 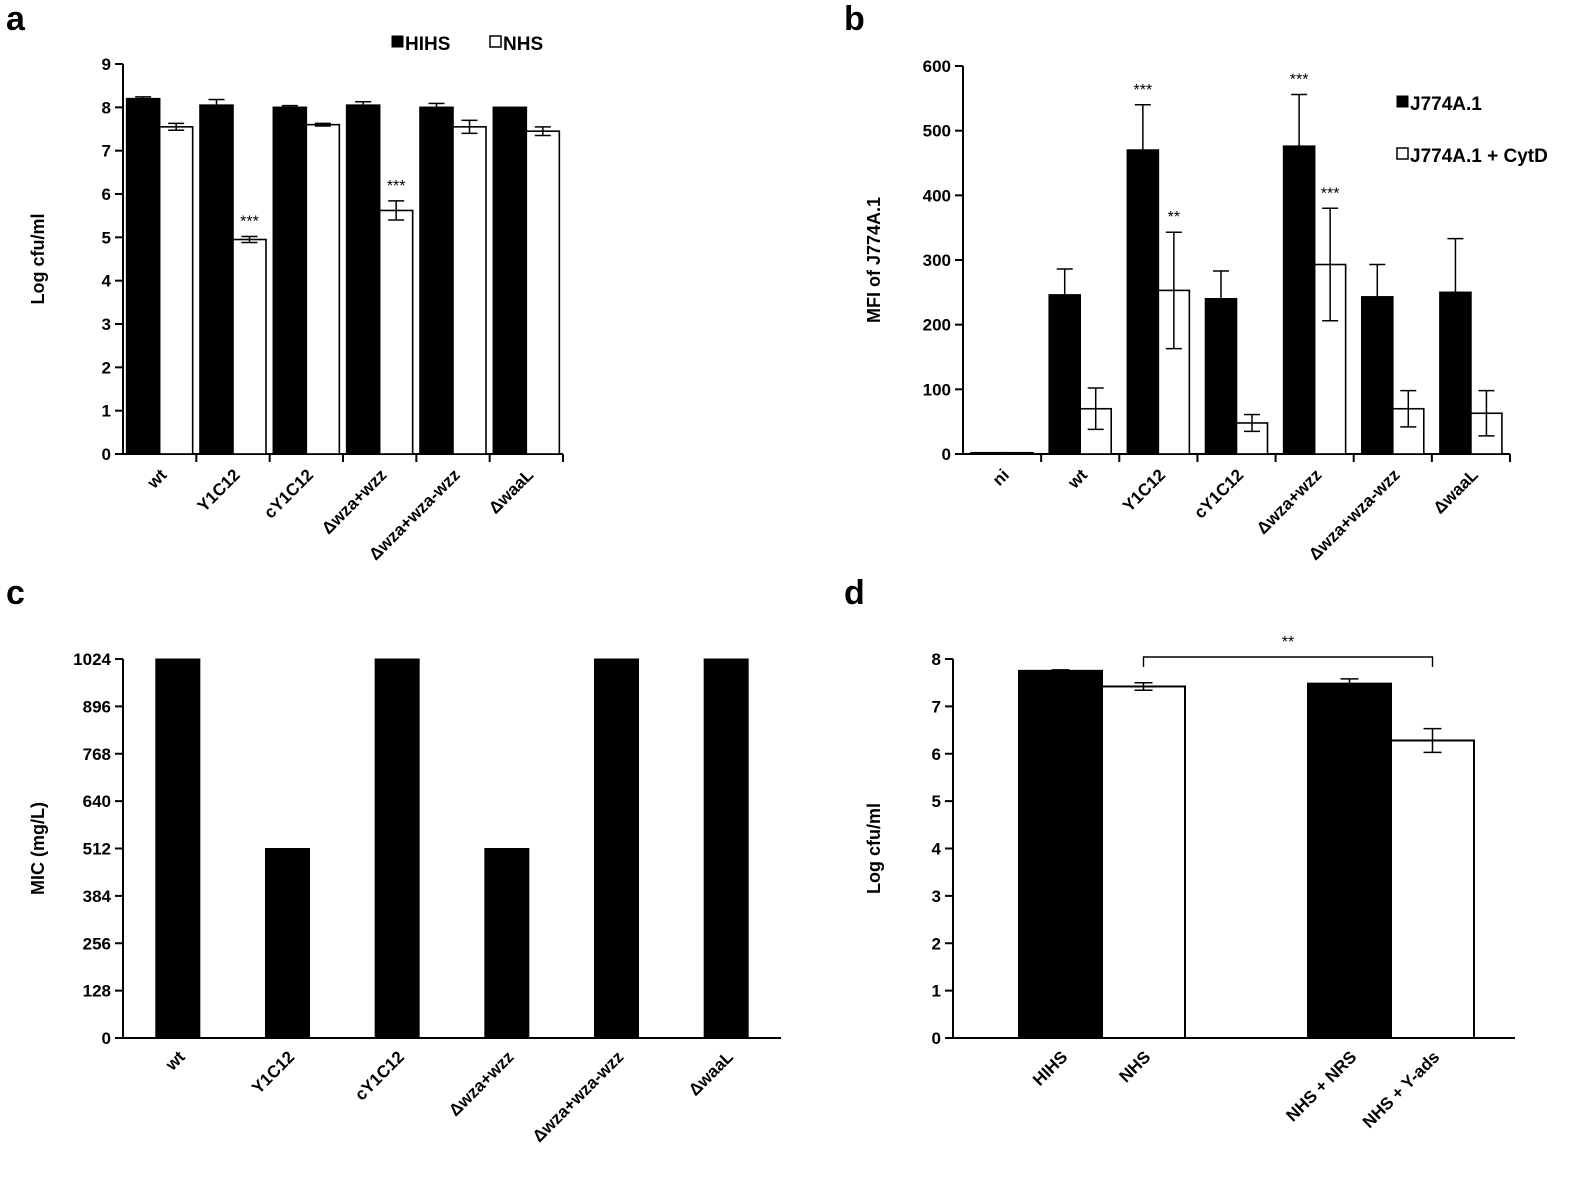 What do you see at coordinates (937, 66) in the screenshot?
I see `y-tick-label: 600` at bounding box center [937, 66].